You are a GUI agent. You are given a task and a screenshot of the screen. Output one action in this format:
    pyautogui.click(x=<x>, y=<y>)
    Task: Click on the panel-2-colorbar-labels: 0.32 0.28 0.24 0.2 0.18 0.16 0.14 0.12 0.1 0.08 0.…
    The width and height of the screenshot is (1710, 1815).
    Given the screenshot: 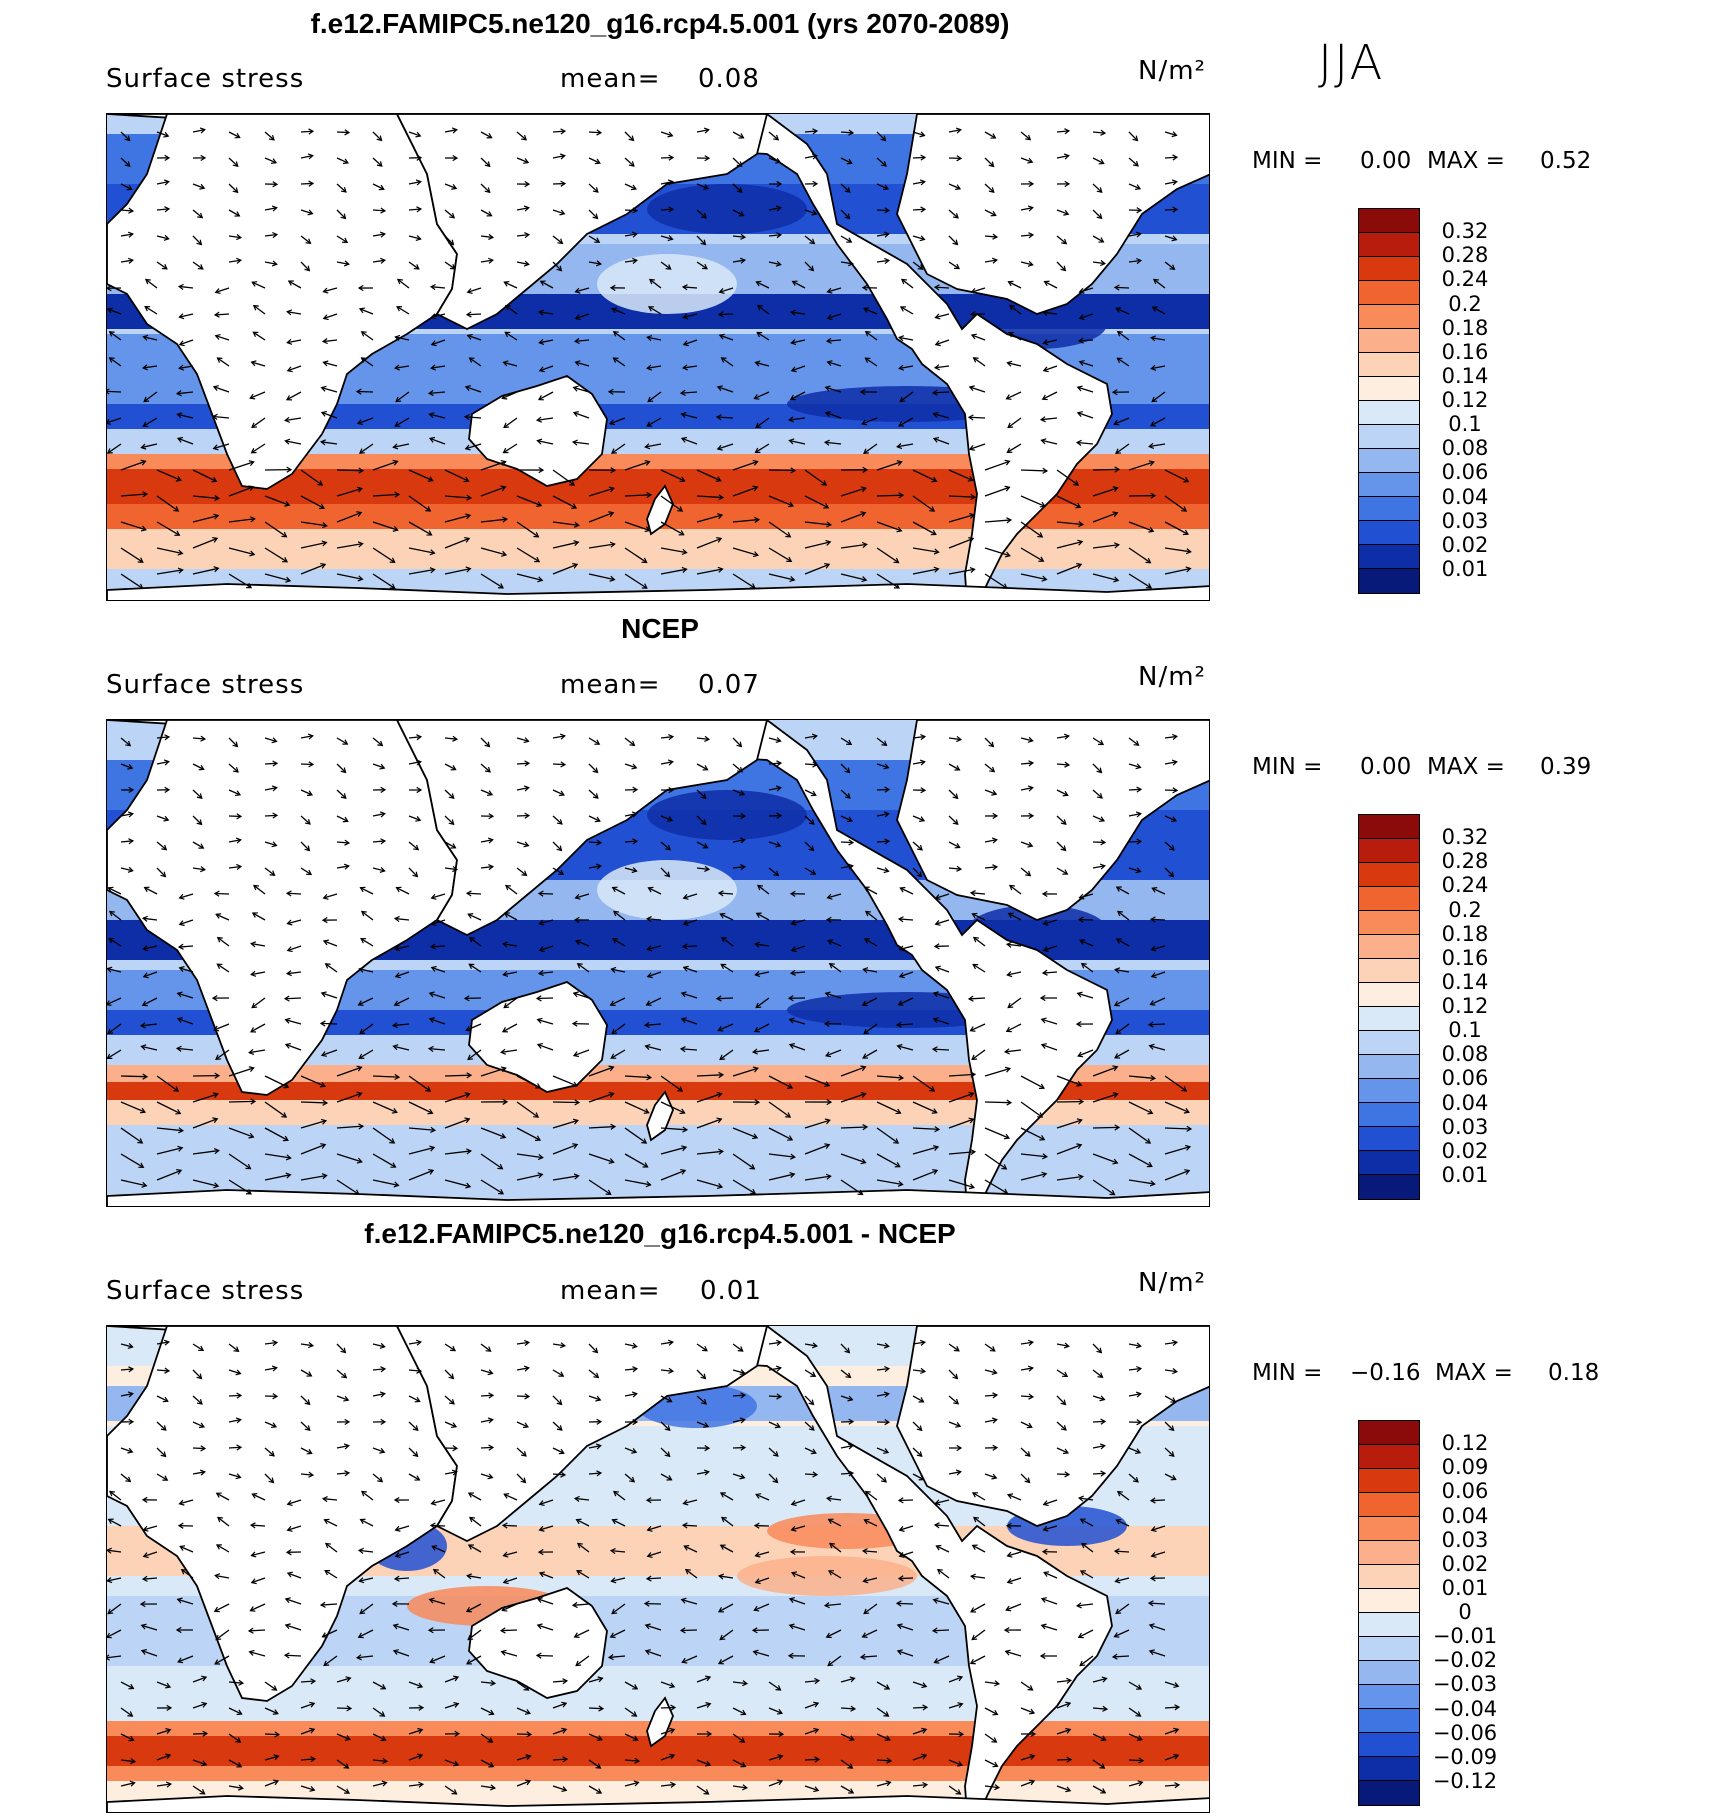 What is the action you would take?
    pyautogui.click(x=1465, y=1007)
    